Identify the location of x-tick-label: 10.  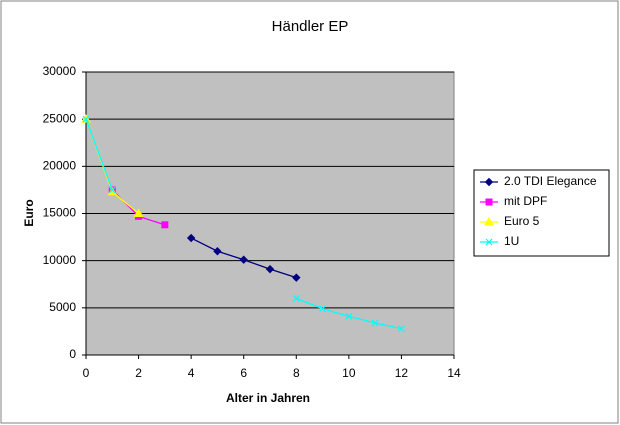
(349, 373).